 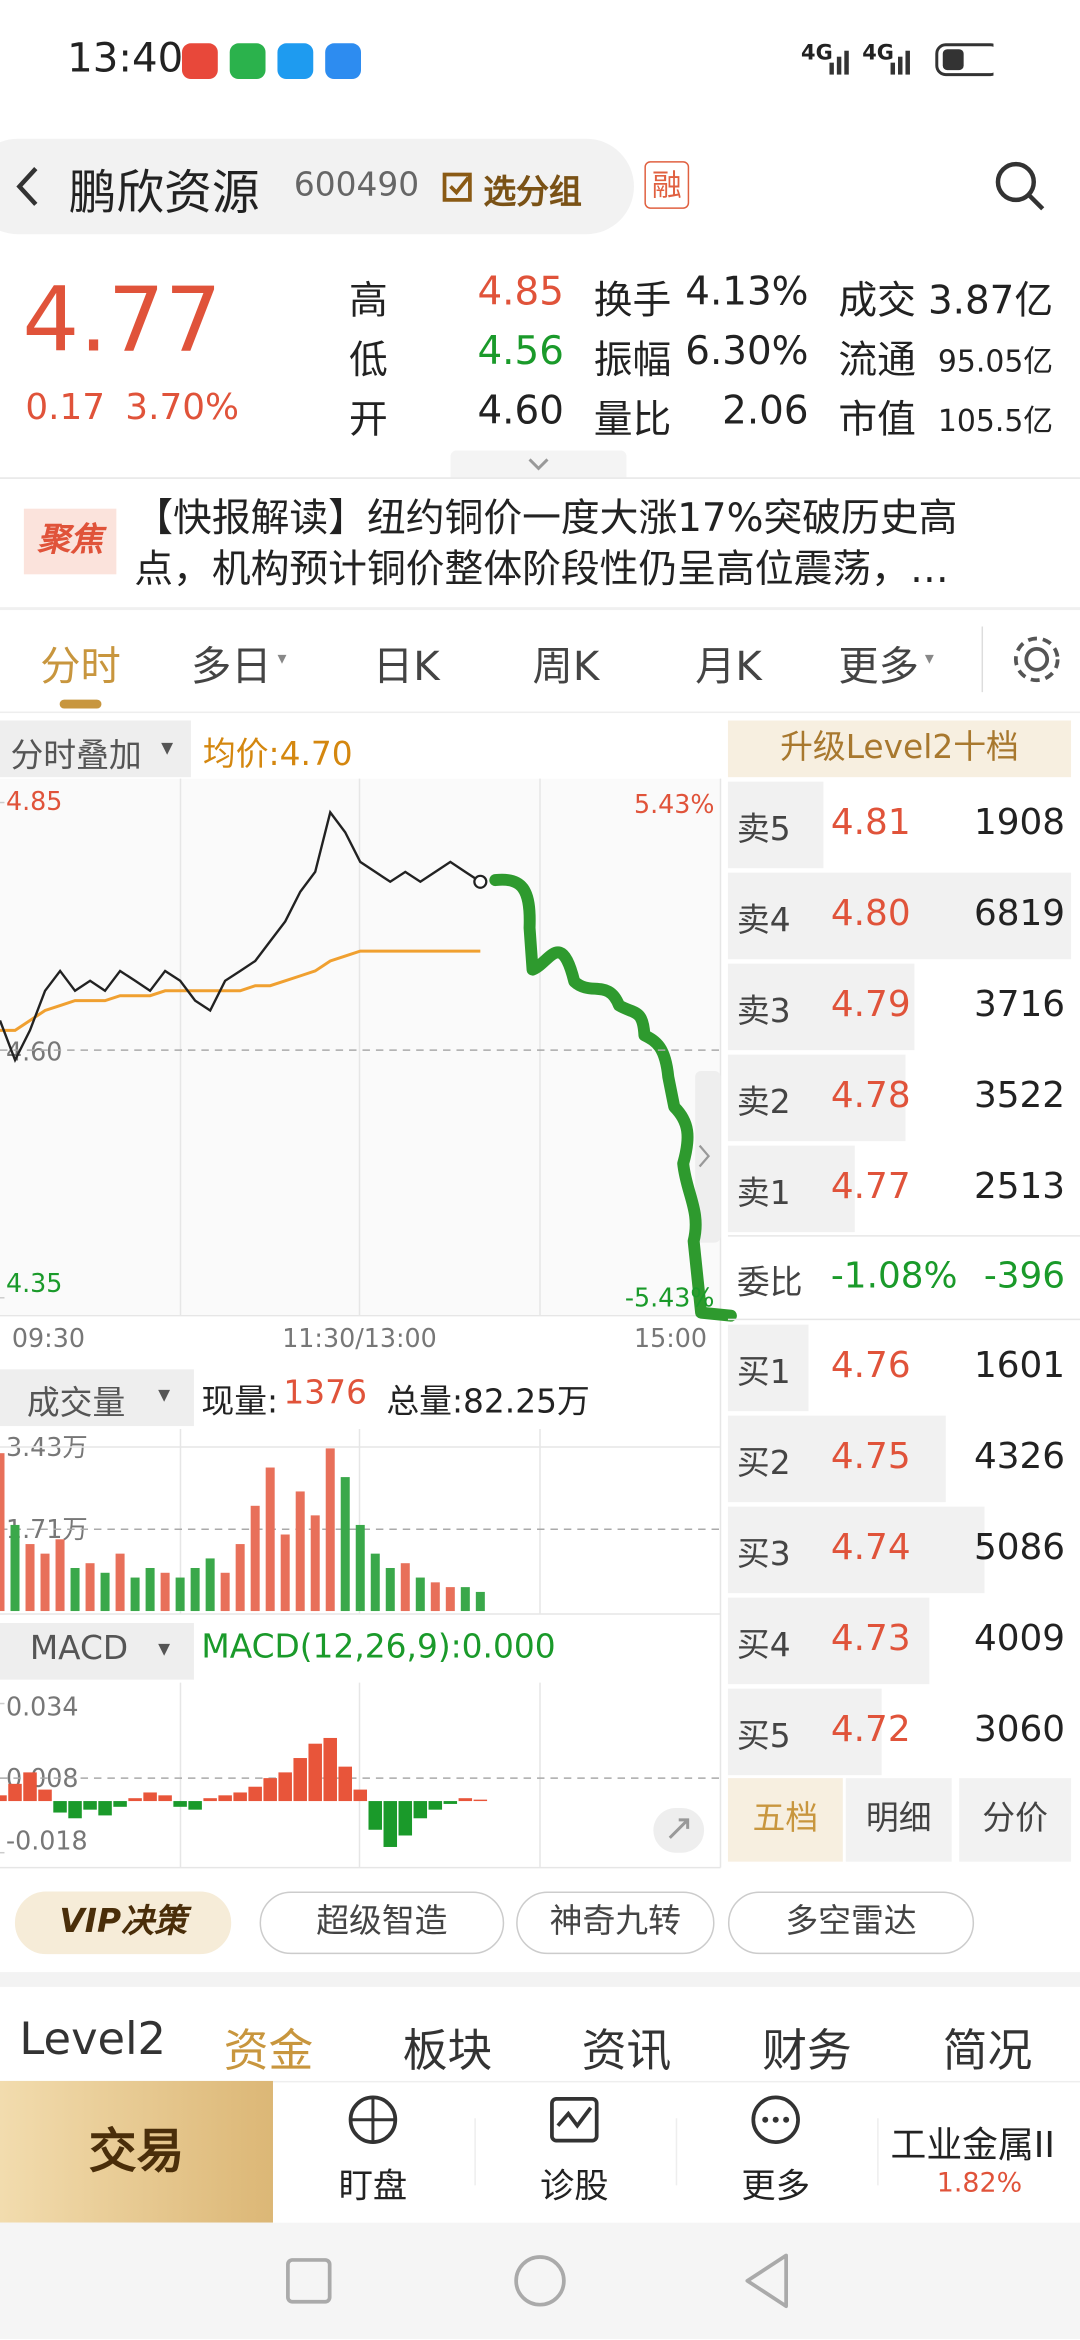 What do you see at coordinates (870, 1186) in the screenshot?
I see `book-price: 4.77` at bounding box center [870, 1186].